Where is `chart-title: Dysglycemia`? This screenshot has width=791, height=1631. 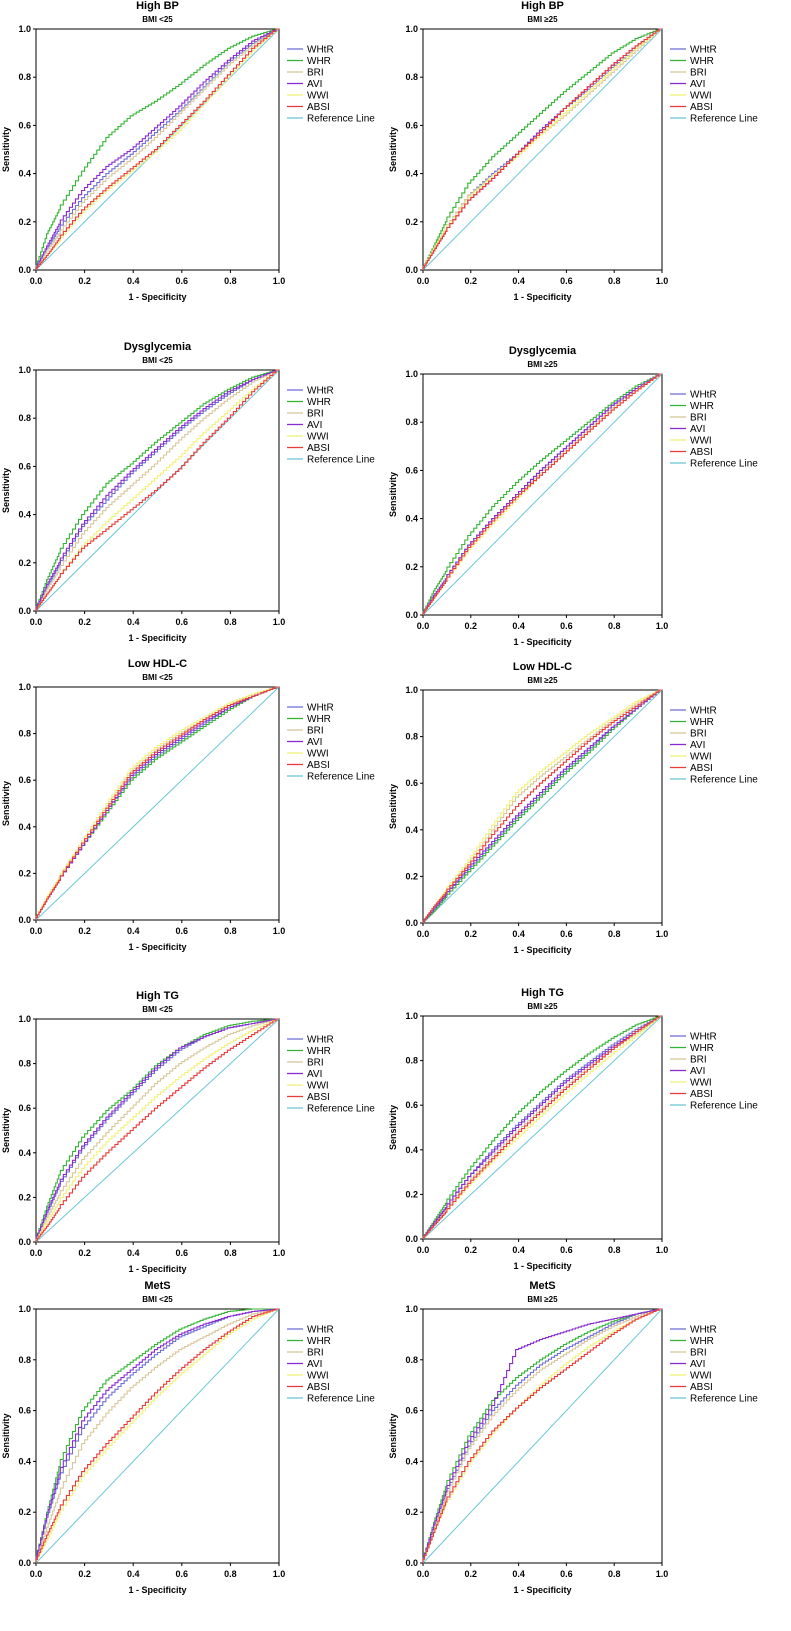
chart-title: Dysglycemia is located at coordinates (543, 351).